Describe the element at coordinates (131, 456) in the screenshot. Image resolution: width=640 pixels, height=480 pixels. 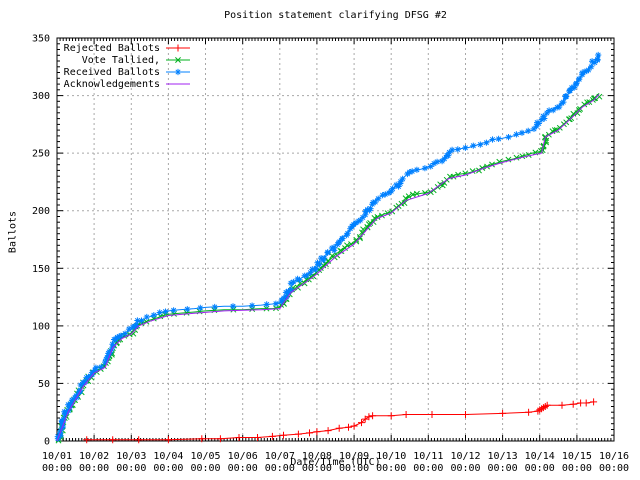
I see `svg-text: 10/03` at that location.